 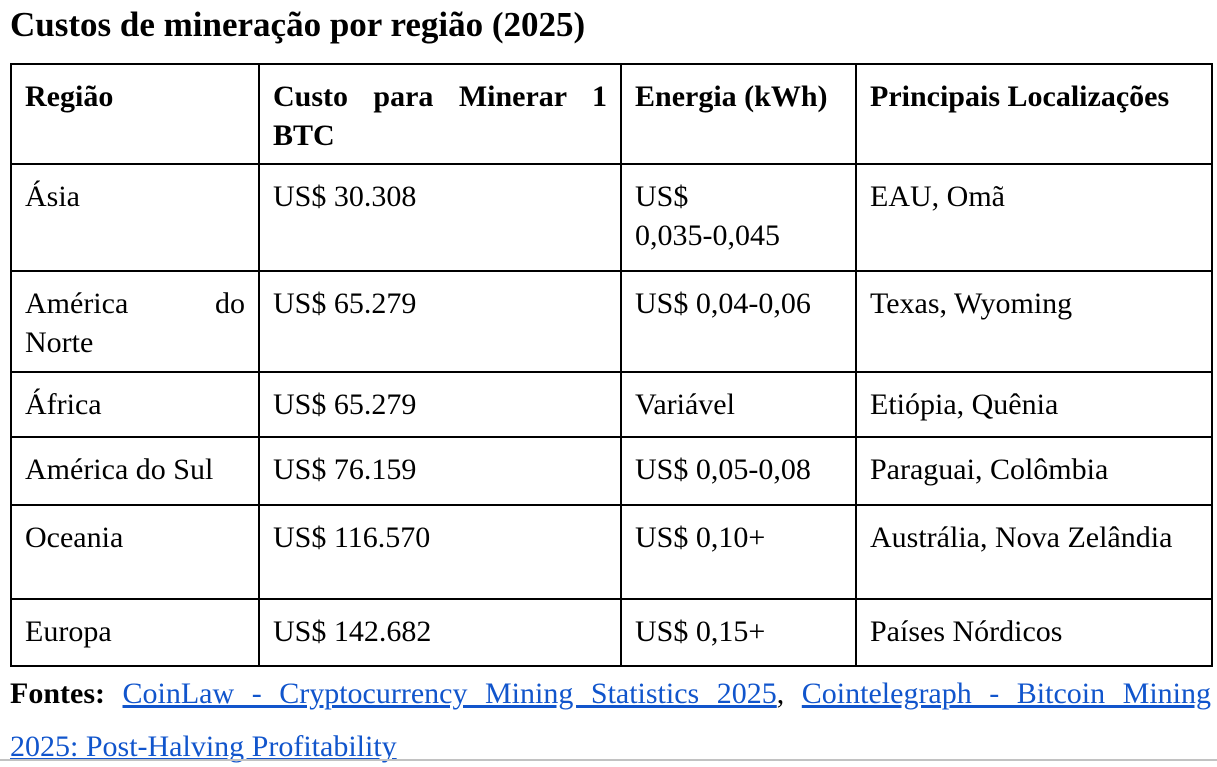 I want to click on locations-value: Países Nórdicos, so click(x=966, y=631).